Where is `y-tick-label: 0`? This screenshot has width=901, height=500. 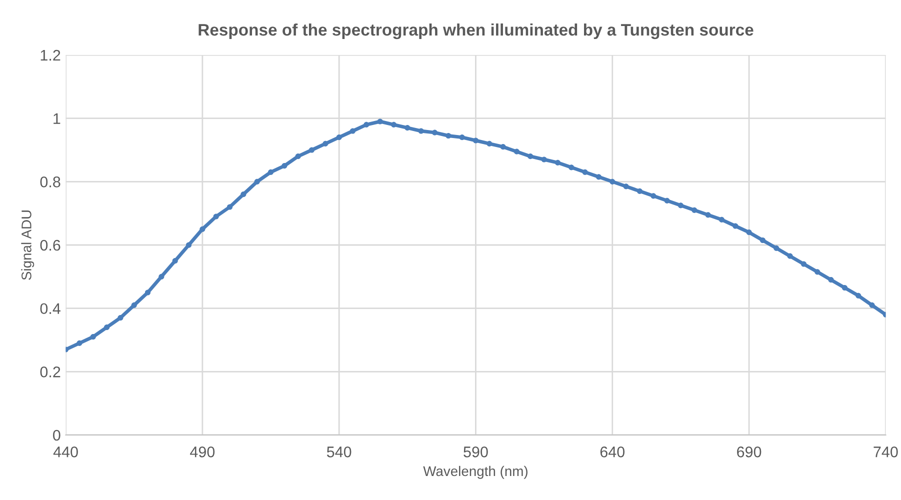 y-tick-label: 0 is located at coordinates (56, 435).